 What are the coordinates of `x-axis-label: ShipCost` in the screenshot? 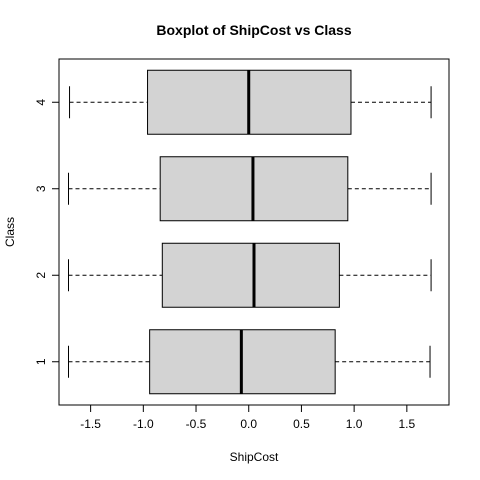 It's located at (254, 457).